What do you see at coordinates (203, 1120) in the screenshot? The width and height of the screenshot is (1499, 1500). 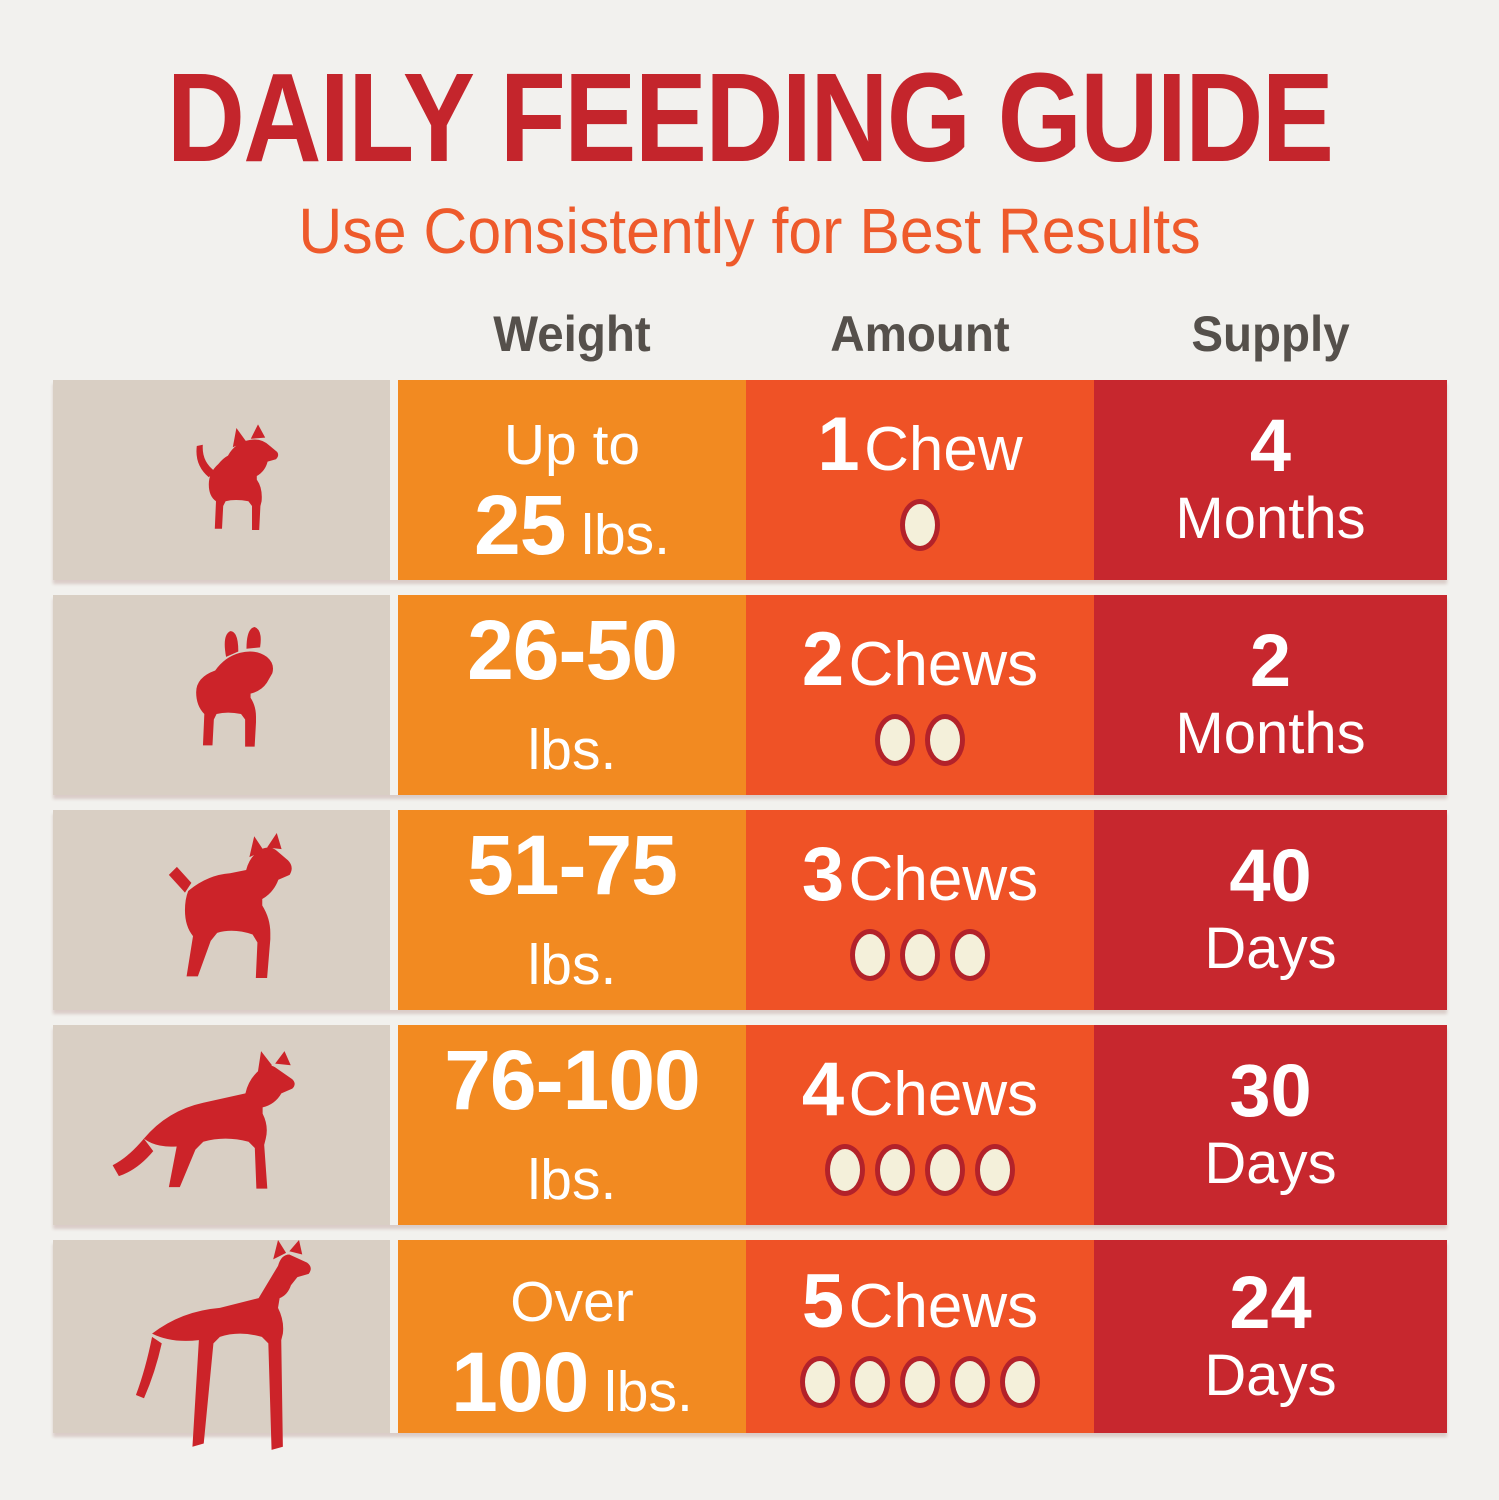 I see `german-shepherd-dog-icon` at bounding box center [203, 1120].